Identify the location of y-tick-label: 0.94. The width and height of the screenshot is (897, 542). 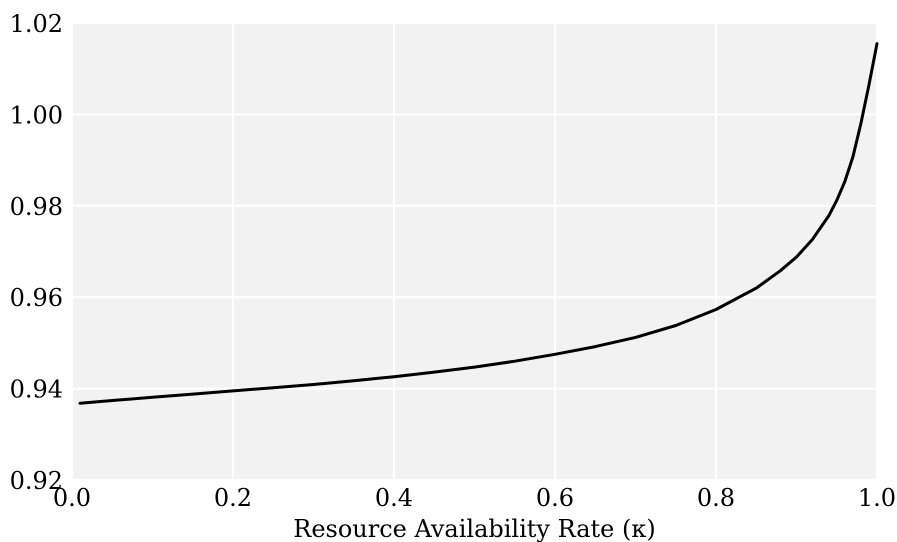
(36, 390).